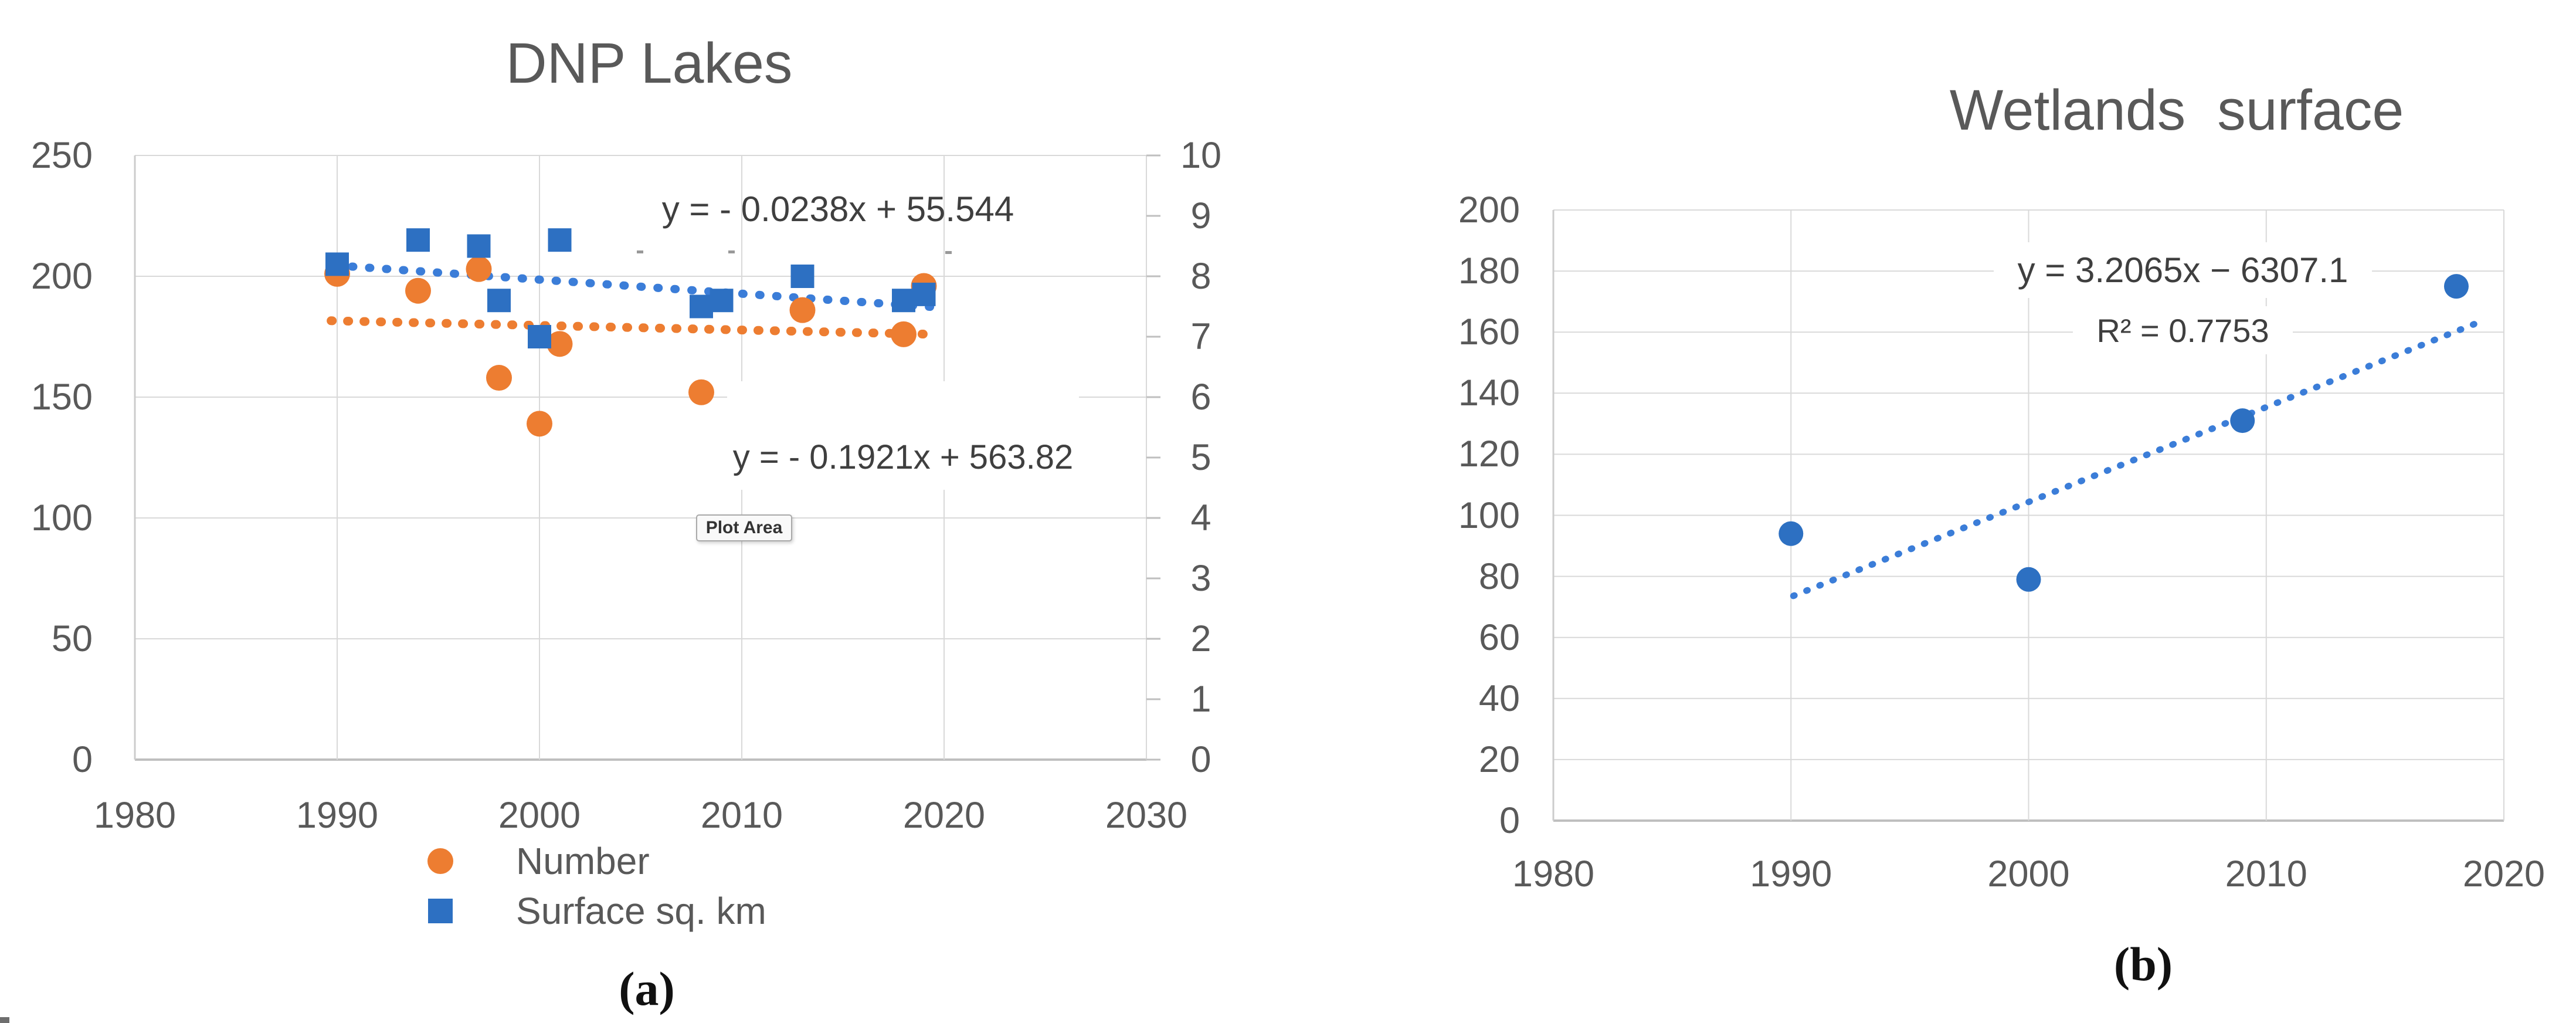 This screenshot has height=1023, width=2576. I want to click on y-axis-tick-label: 140, so click(1489, 393).